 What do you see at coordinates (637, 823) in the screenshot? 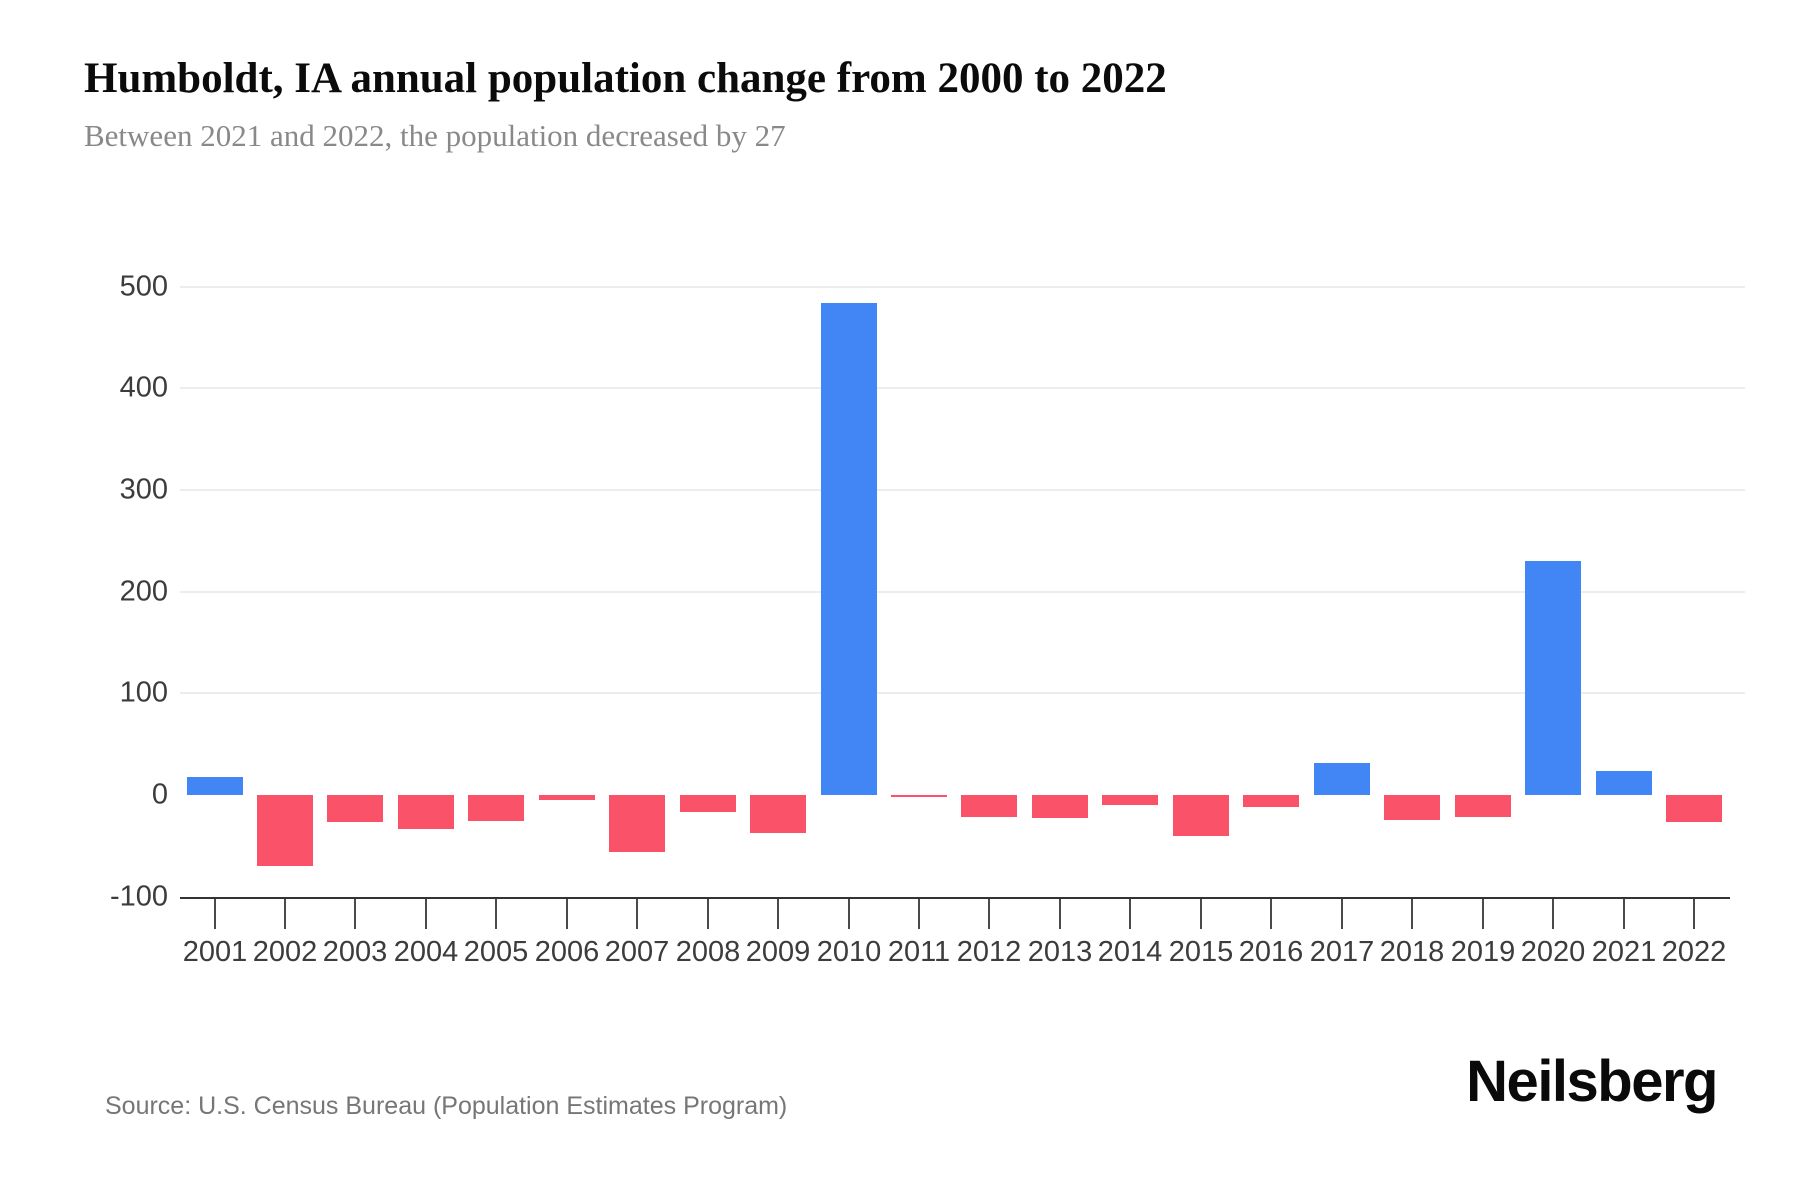
I see `bar-2007` at bounding box center [637, 823].